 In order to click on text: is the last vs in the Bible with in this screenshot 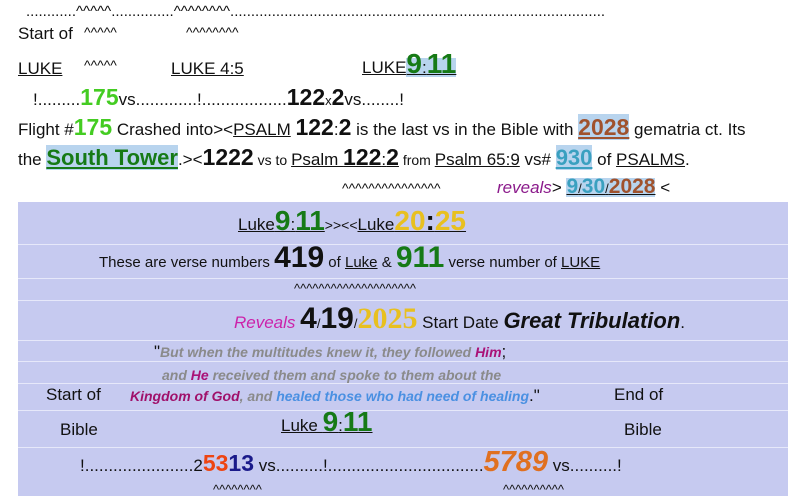, I will do `click(465, 129)`.